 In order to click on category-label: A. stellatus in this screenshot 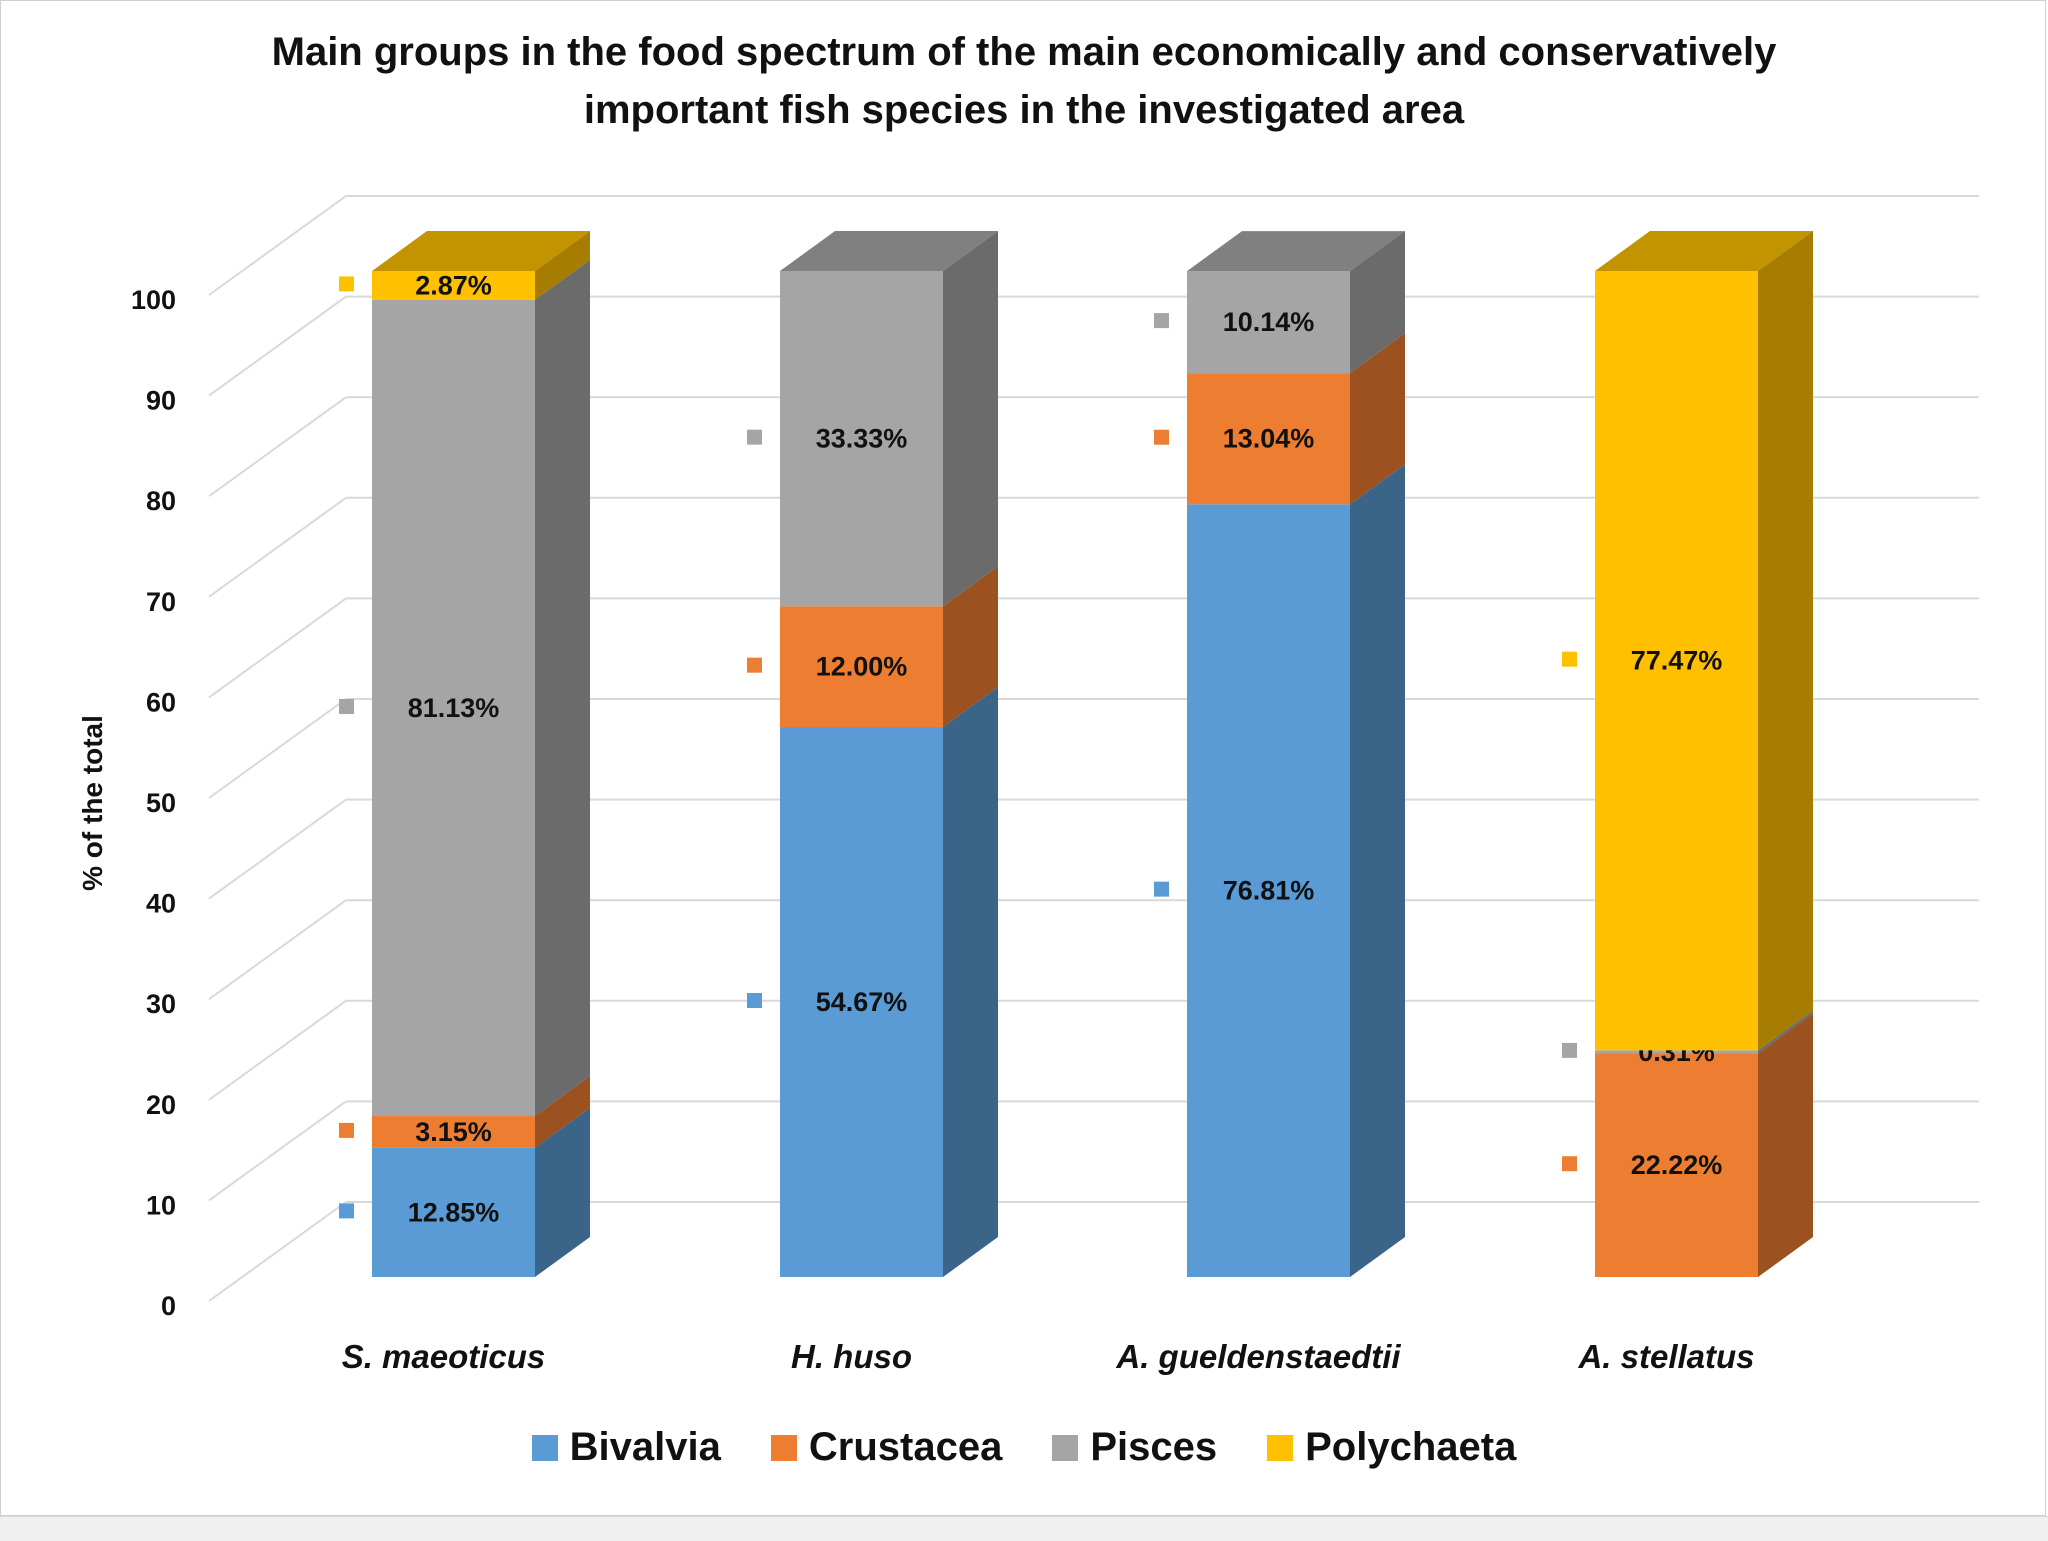, I will do `click(1665, 1356)`.